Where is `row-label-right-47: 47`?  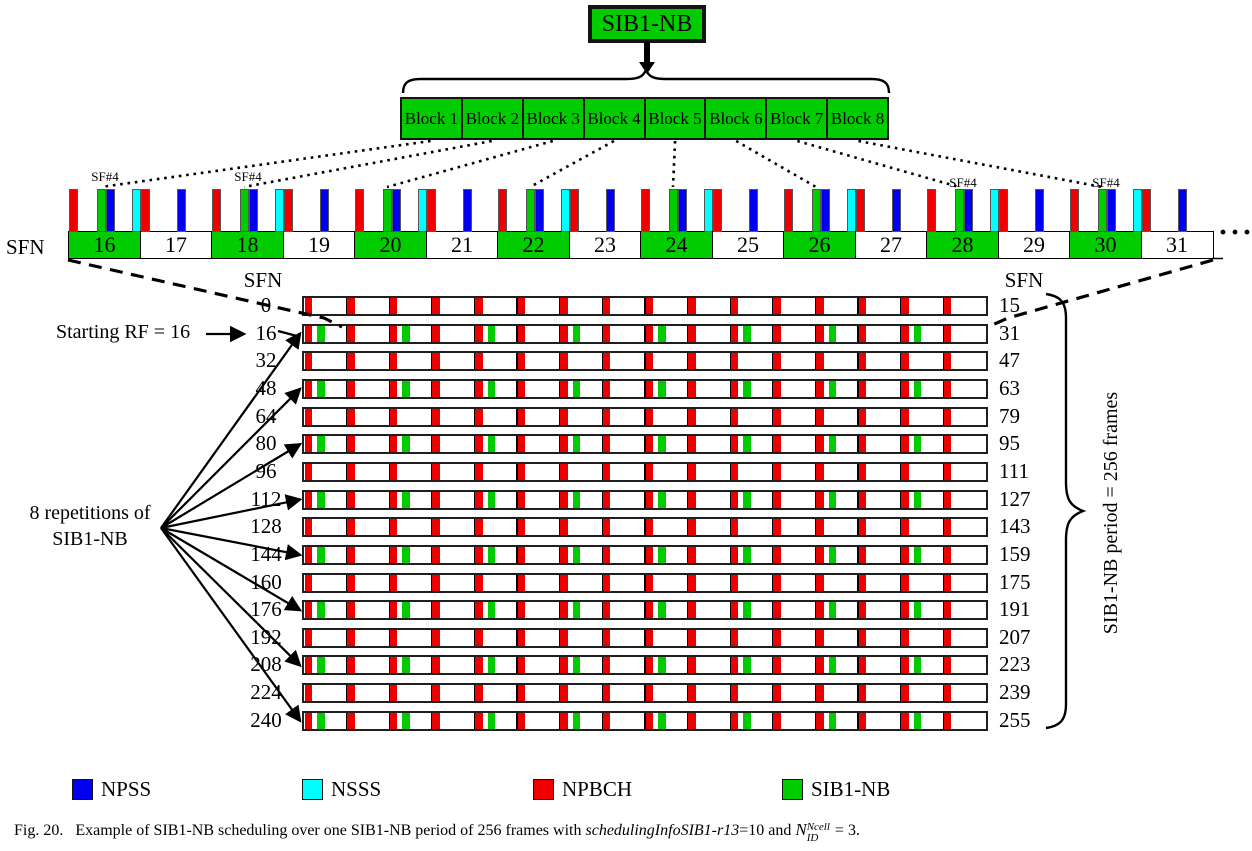
row-label-right-47: 47 is located at coordinates (1009, 360).